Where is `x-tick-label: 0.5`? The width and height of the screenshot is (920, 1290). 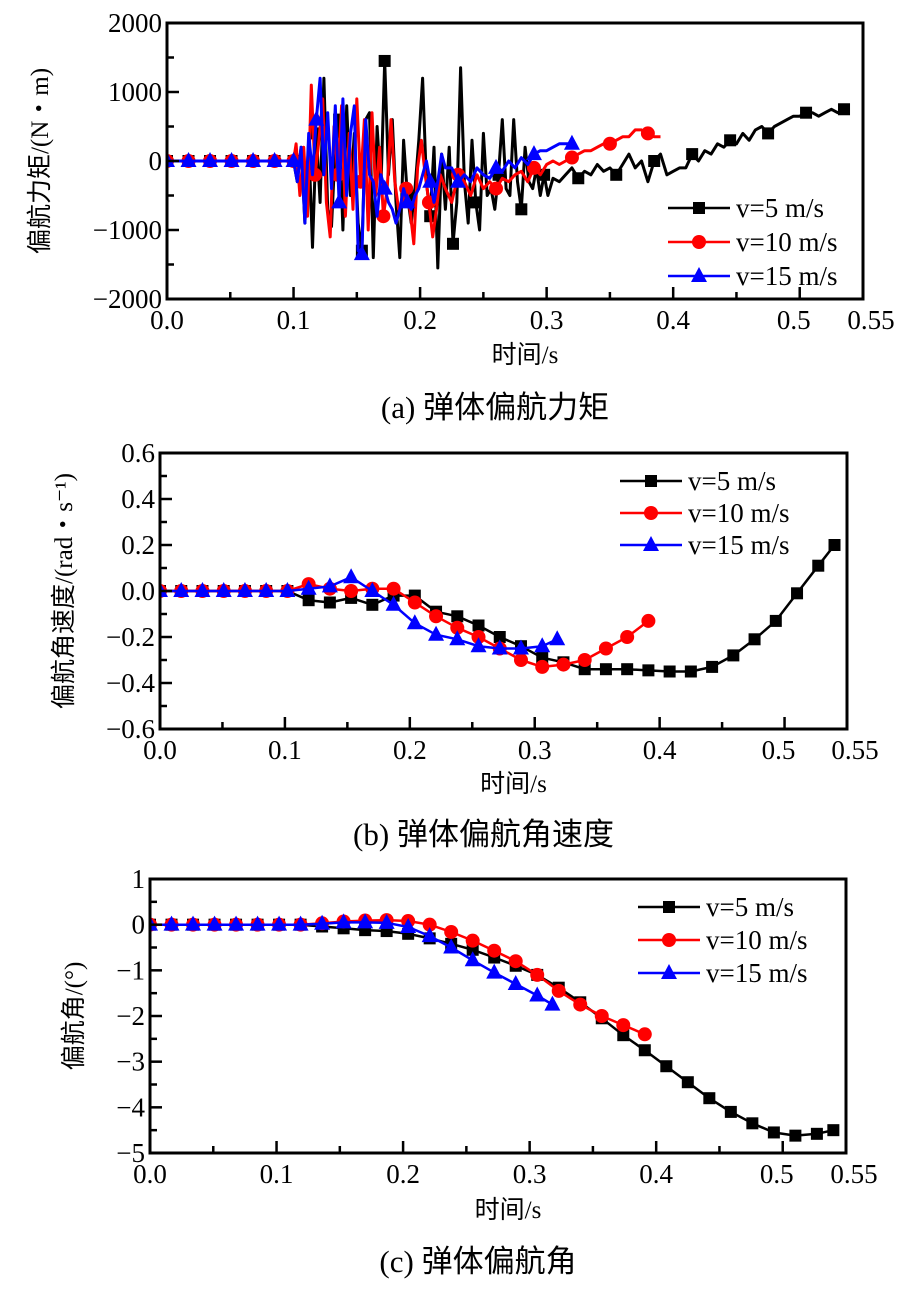
x-tick-label: 0.5 is located at coordinates (779, 750).